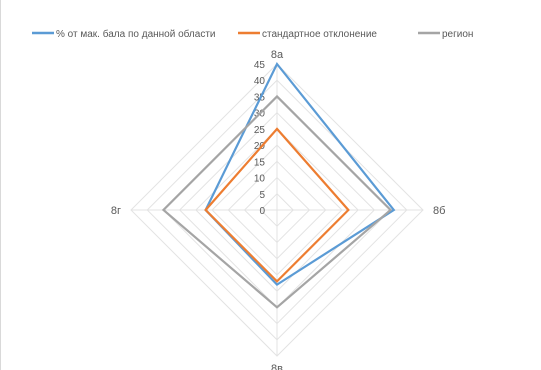  Describe the element at coordinates (260, 130) in the screenshot. I see `tick-label: 25` at that location.